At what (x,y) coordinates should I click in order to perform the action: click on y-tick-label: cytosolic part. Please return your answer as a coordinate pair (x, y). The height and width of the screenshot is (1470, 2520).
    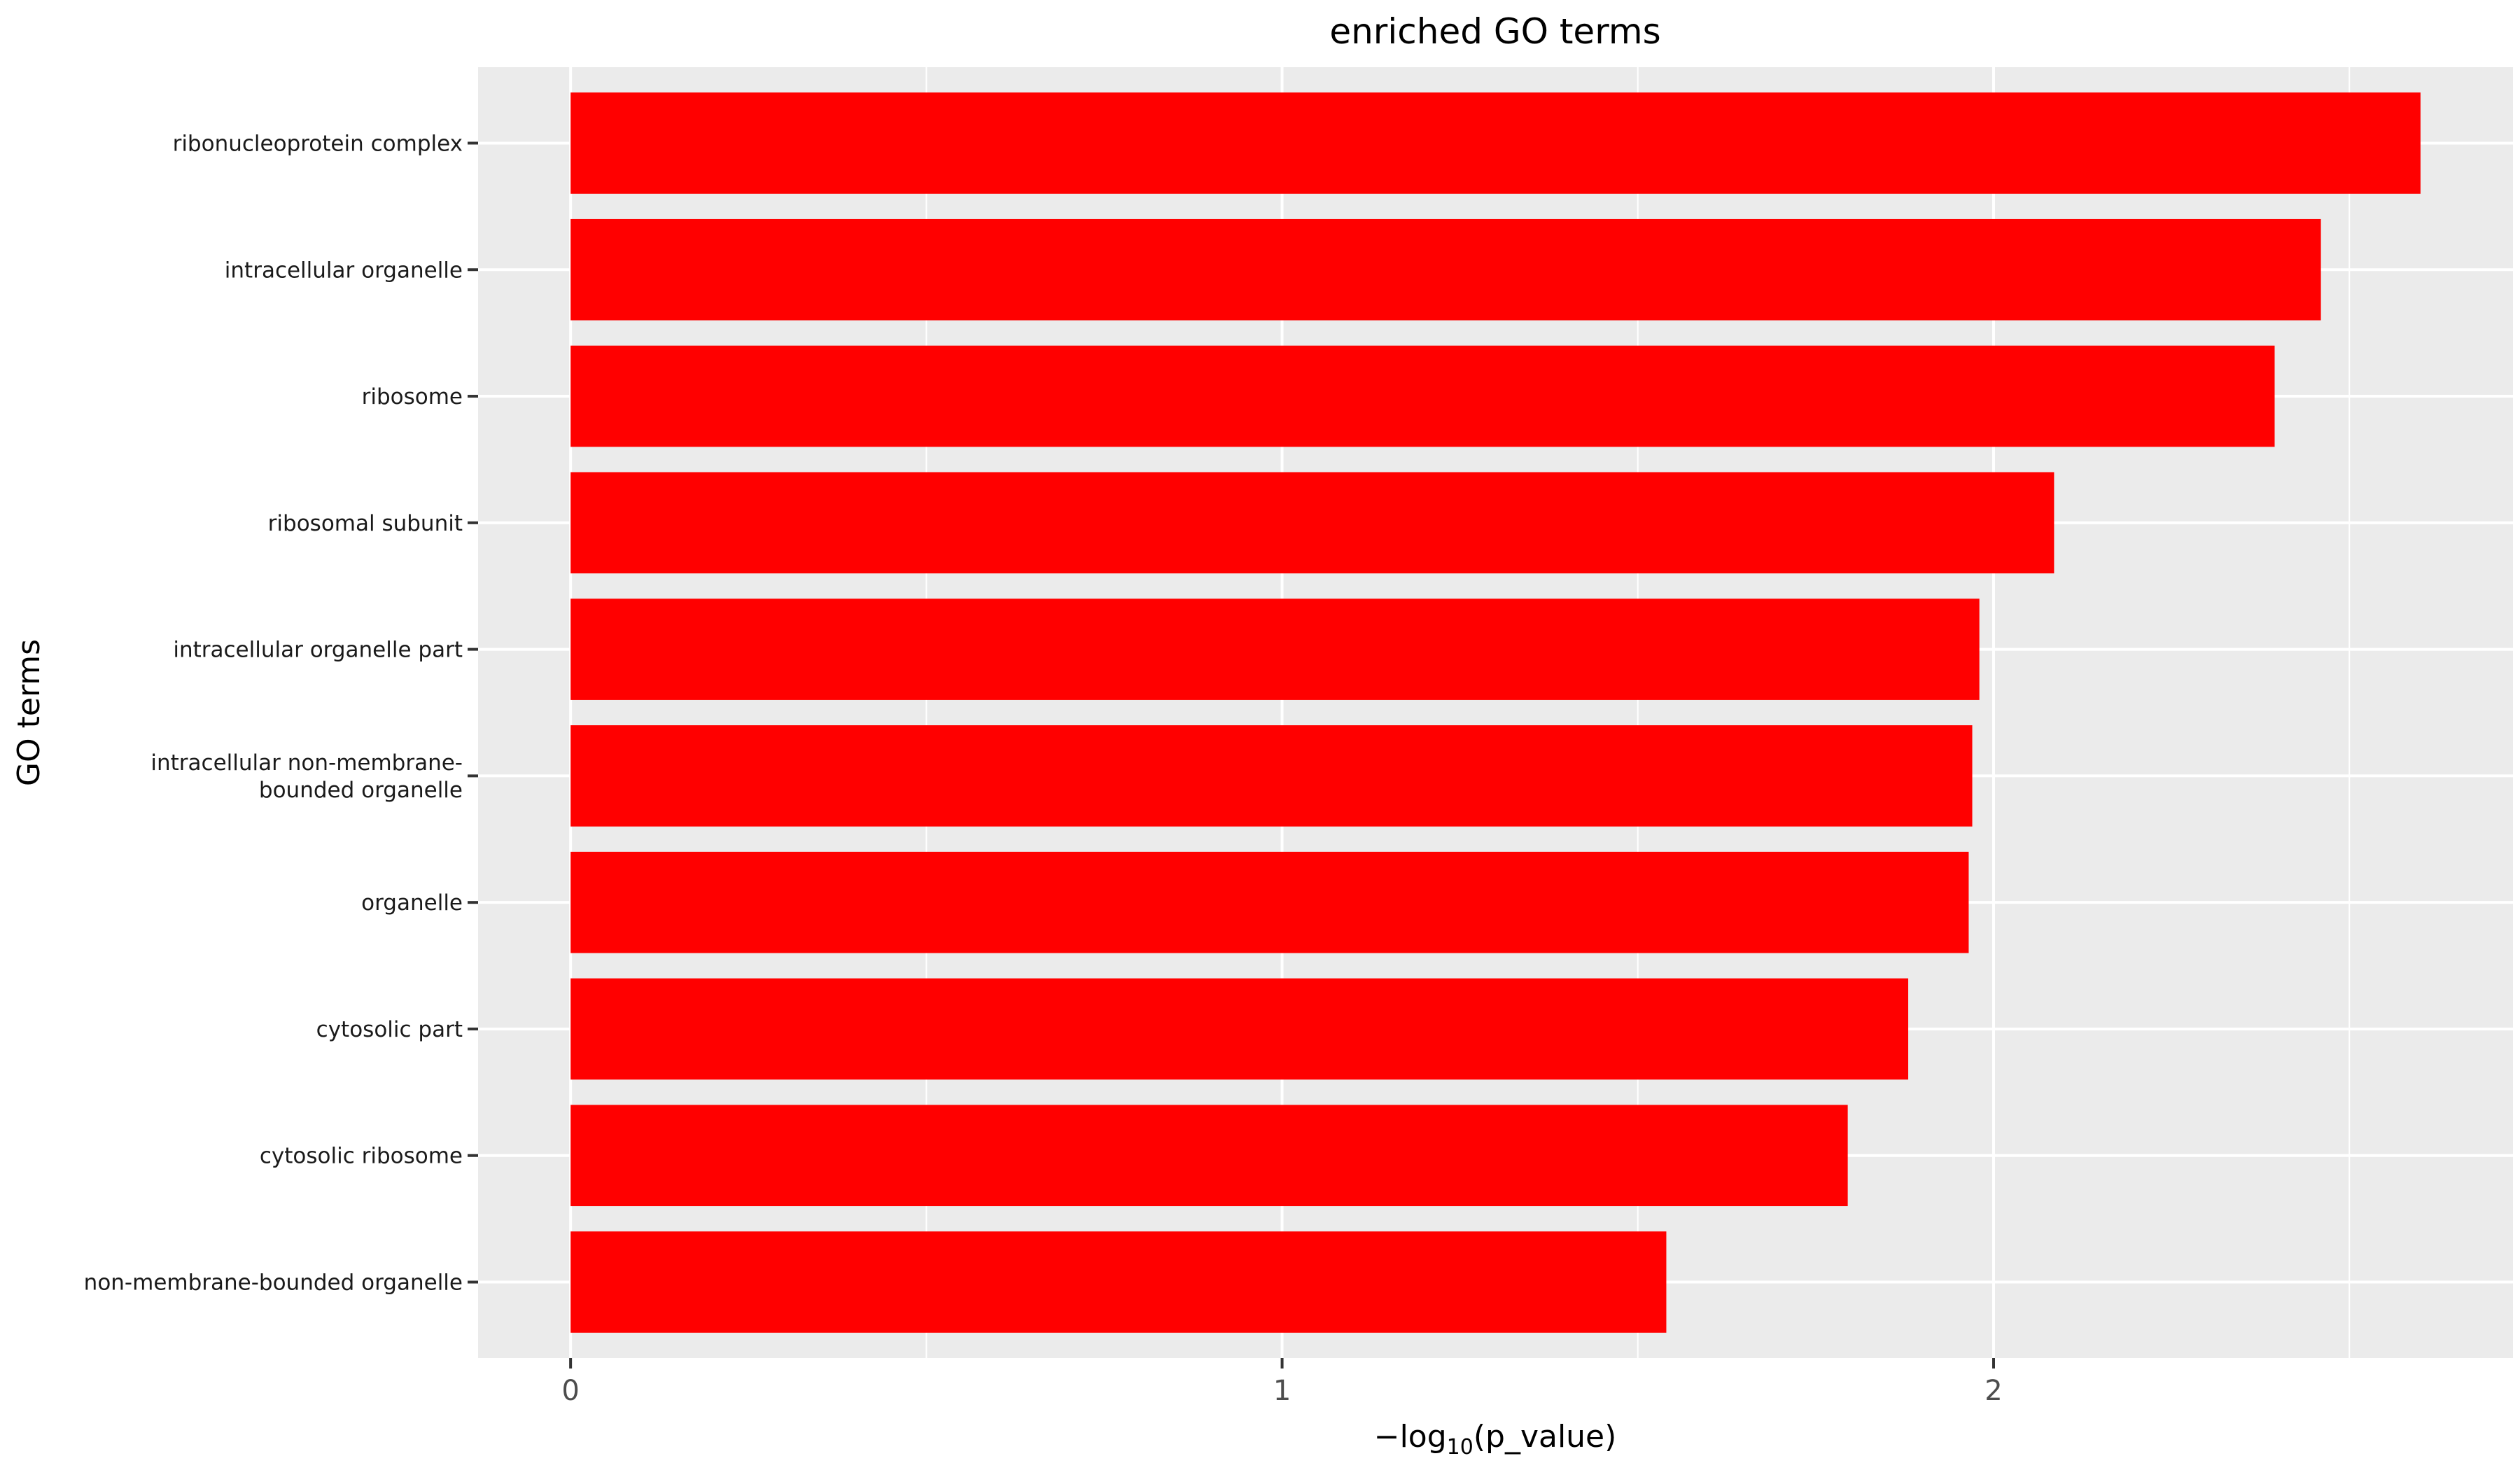
    Looking at the image, I should click on (389, 1029).